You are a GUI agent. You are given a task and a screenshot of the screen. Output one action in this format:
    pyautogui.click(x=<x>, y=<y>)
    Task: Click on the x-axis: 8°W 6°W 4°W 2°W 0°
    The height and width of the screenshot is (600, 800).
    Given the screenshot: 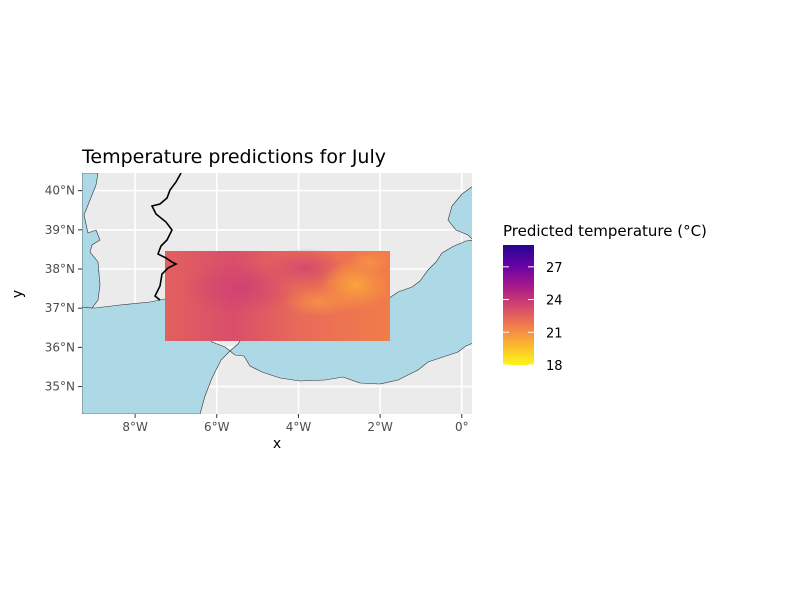 What is the action you would take?
    pyautogui.click(x=295, y=424)
    